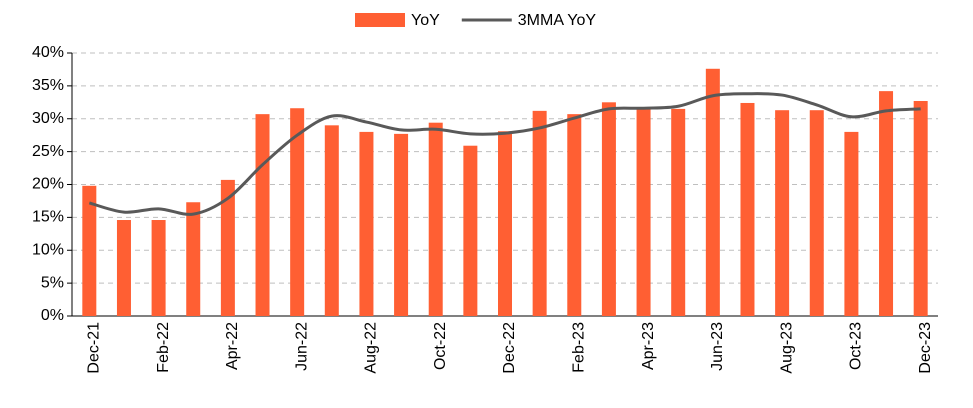 This screenshot has height=408, width=973. Describe the element at coordinates (509, 348) in the screenshot. I see `x-tick-label: Dec-22` at that location.